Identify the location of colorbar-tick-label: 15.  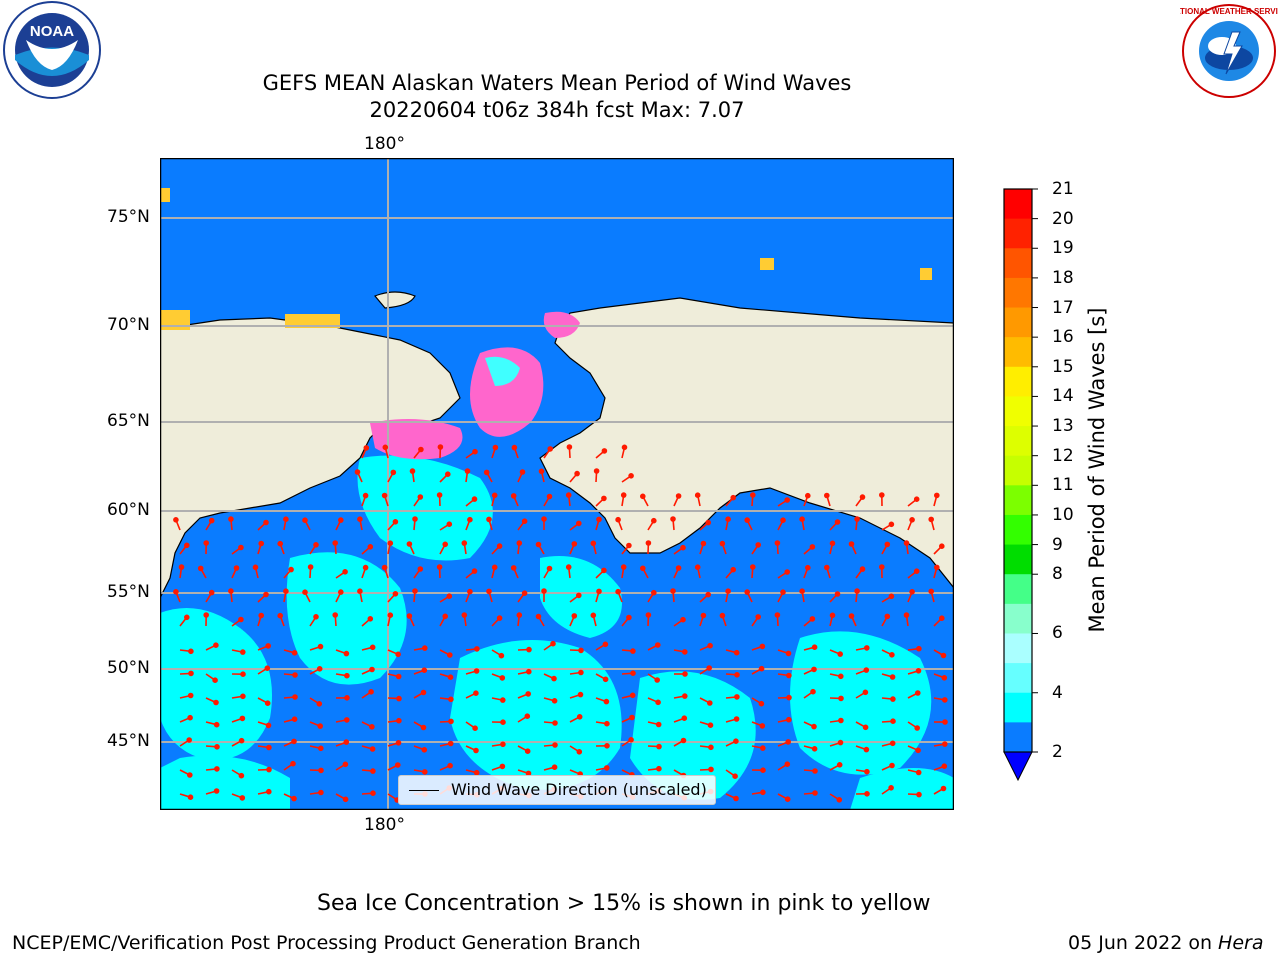
(1063, 366).